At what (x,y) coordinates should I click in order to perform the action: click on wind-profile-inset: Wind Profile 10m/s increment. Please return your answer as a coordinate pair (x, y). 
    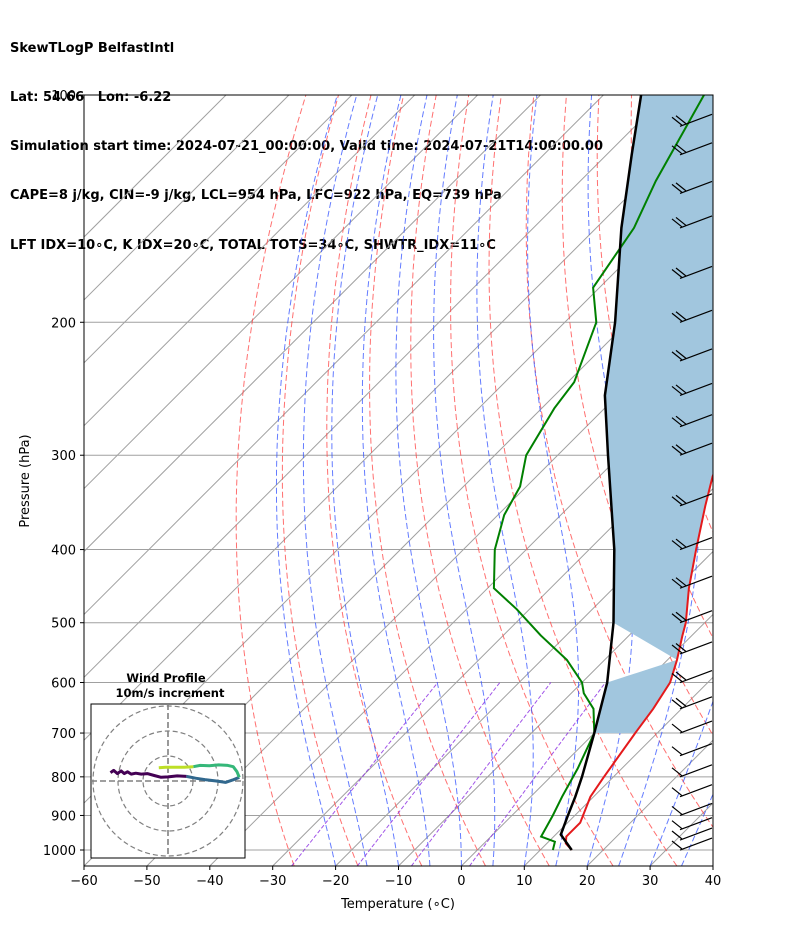
    Looking at the image, I should click on (168, 765).